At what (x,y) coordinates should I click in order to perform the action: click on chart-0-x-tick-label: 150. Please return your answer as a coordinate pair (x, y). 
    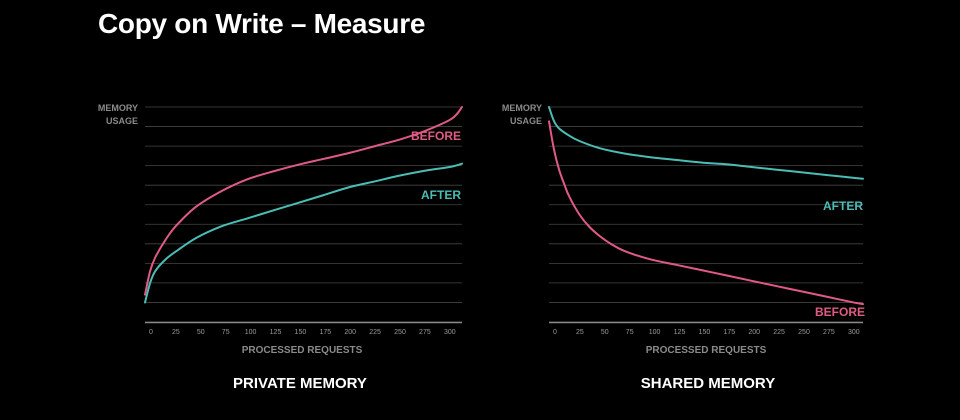
    Looking at the image, I should click on (301, 332).